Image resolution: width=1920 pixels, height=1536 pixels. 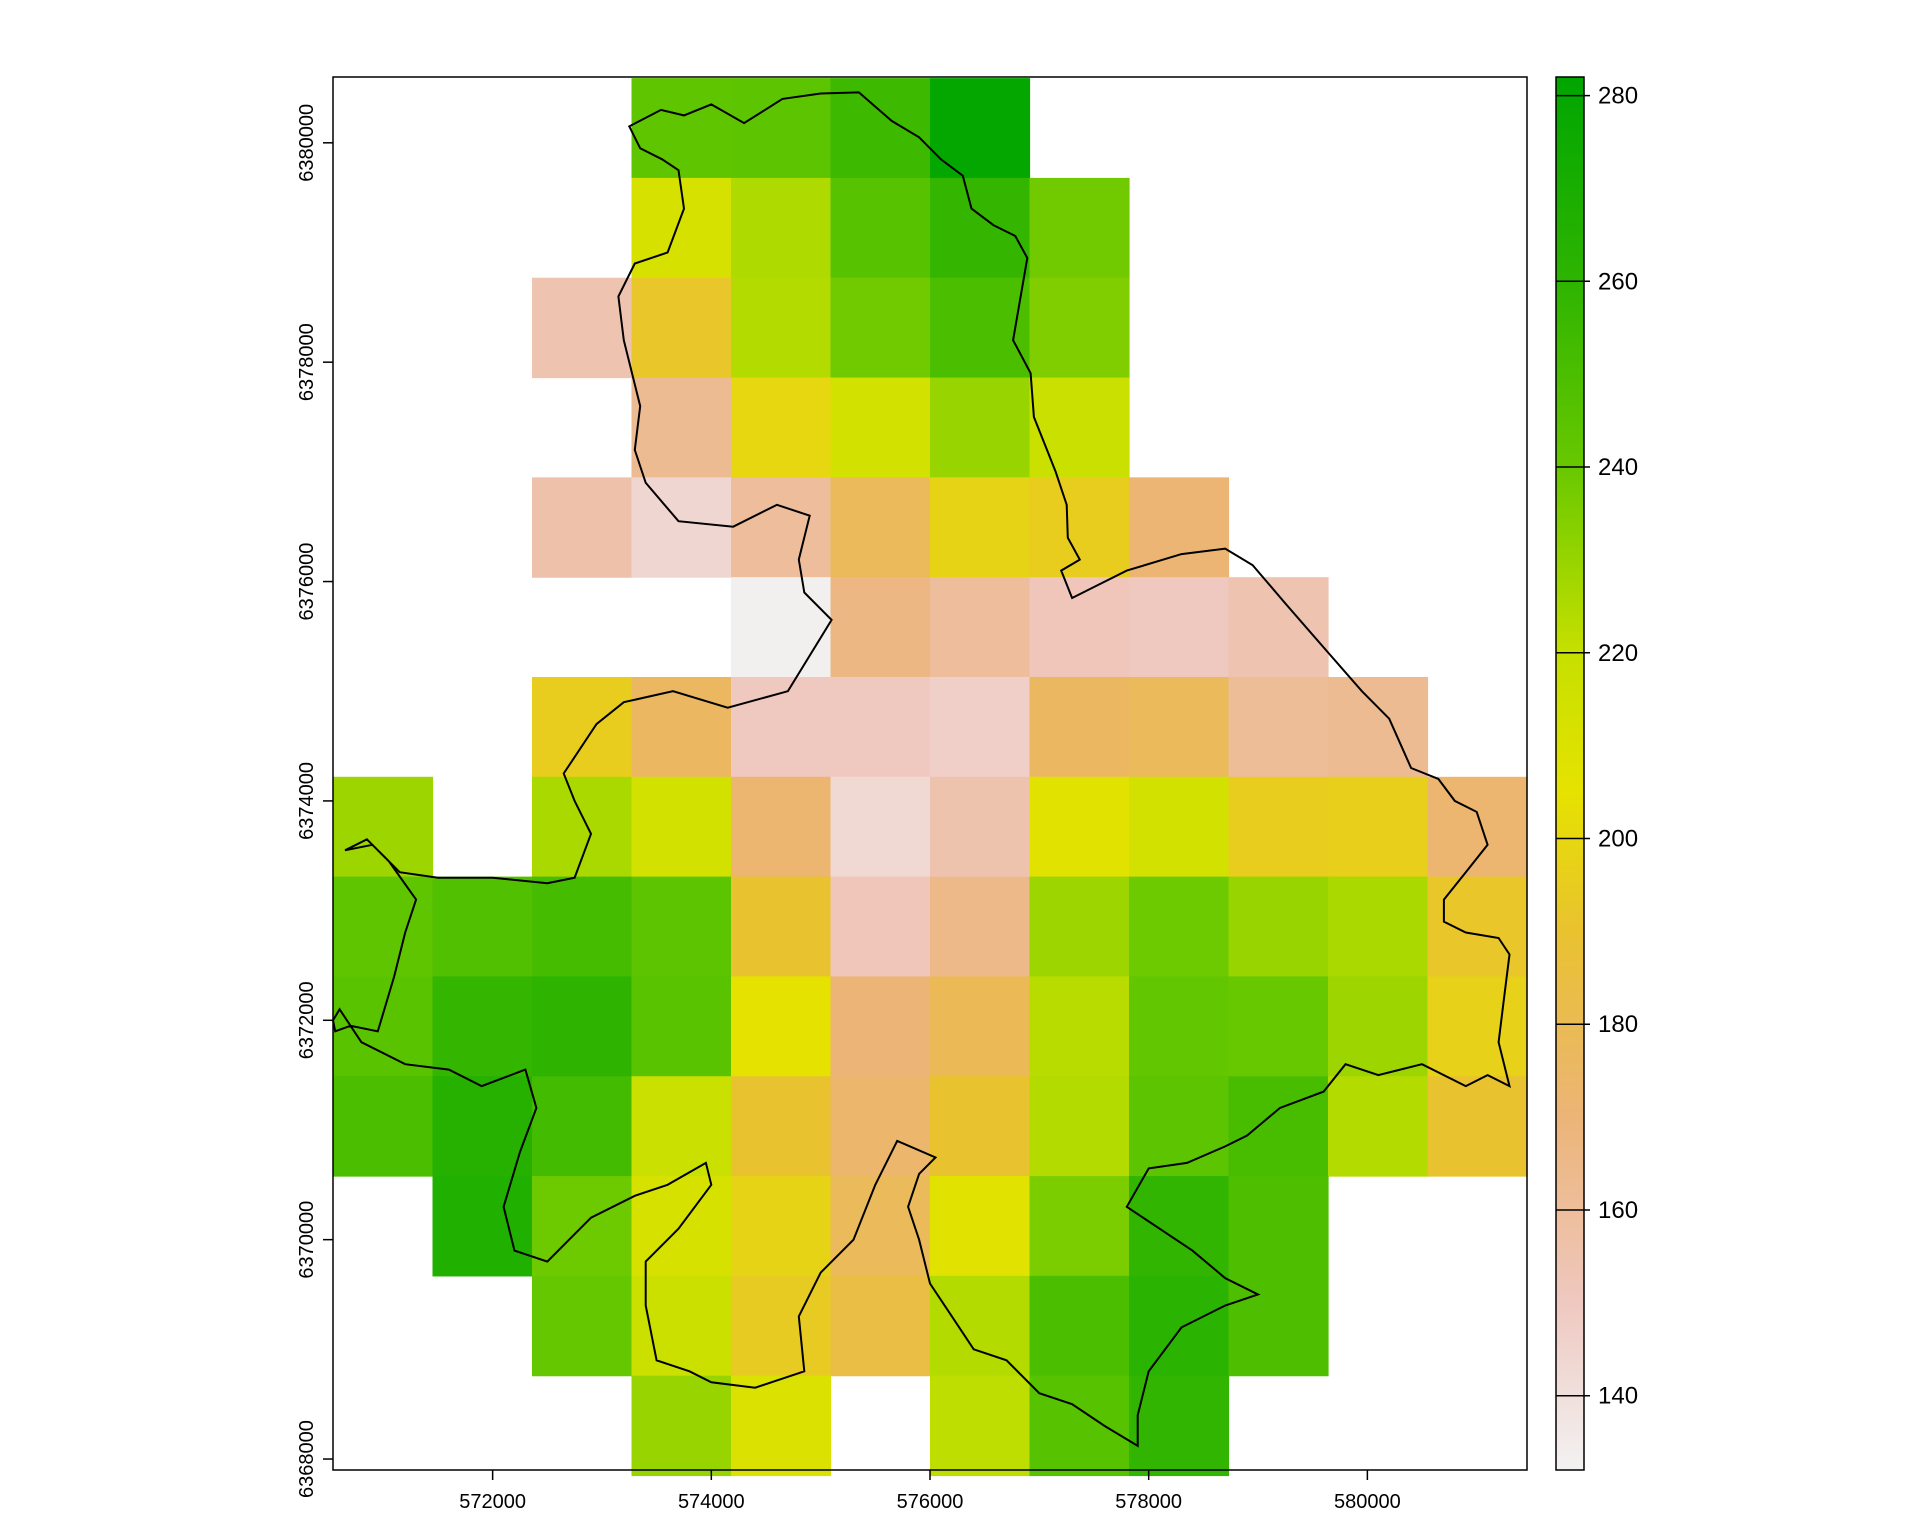 What do you see at coordinates (711, 1502) in the screenshot?
I see `x-tick-label: 574000` at bounding box center [711, 1502].